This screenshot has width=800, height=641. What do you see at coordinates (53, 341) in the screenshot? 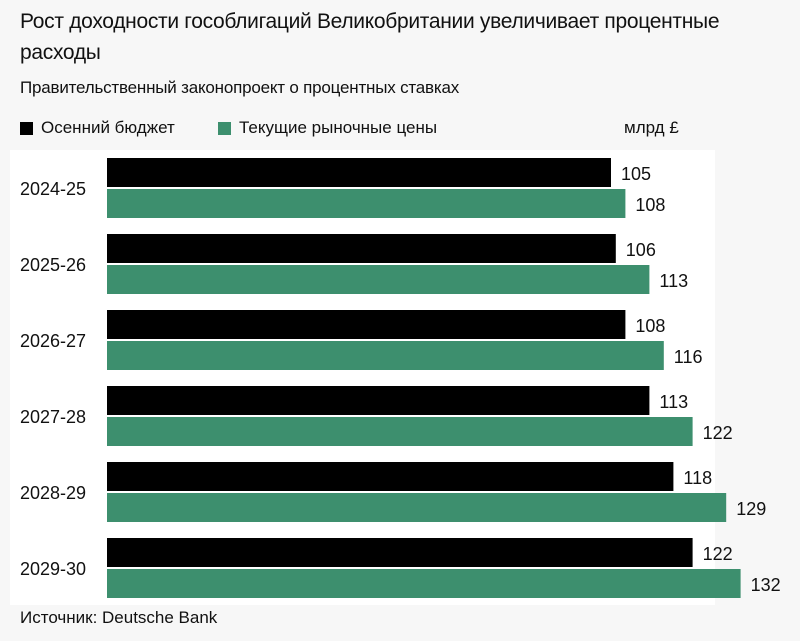
I see `category-label: 2026-27` at bounding box center [53, 341].